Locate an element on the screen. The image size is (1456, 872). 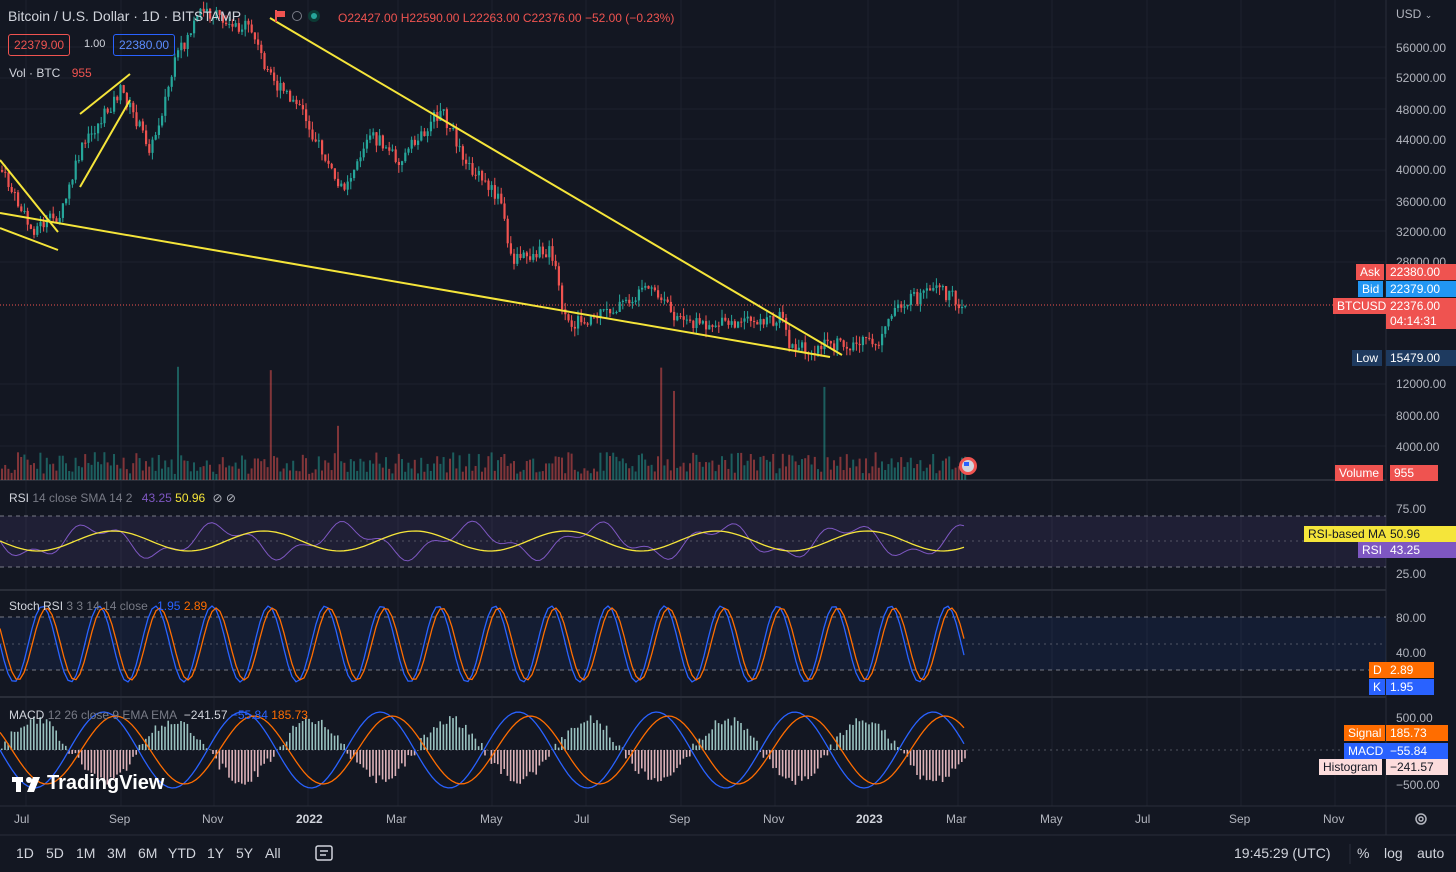
flag-marker-icon is located at coordinates (279, 16).